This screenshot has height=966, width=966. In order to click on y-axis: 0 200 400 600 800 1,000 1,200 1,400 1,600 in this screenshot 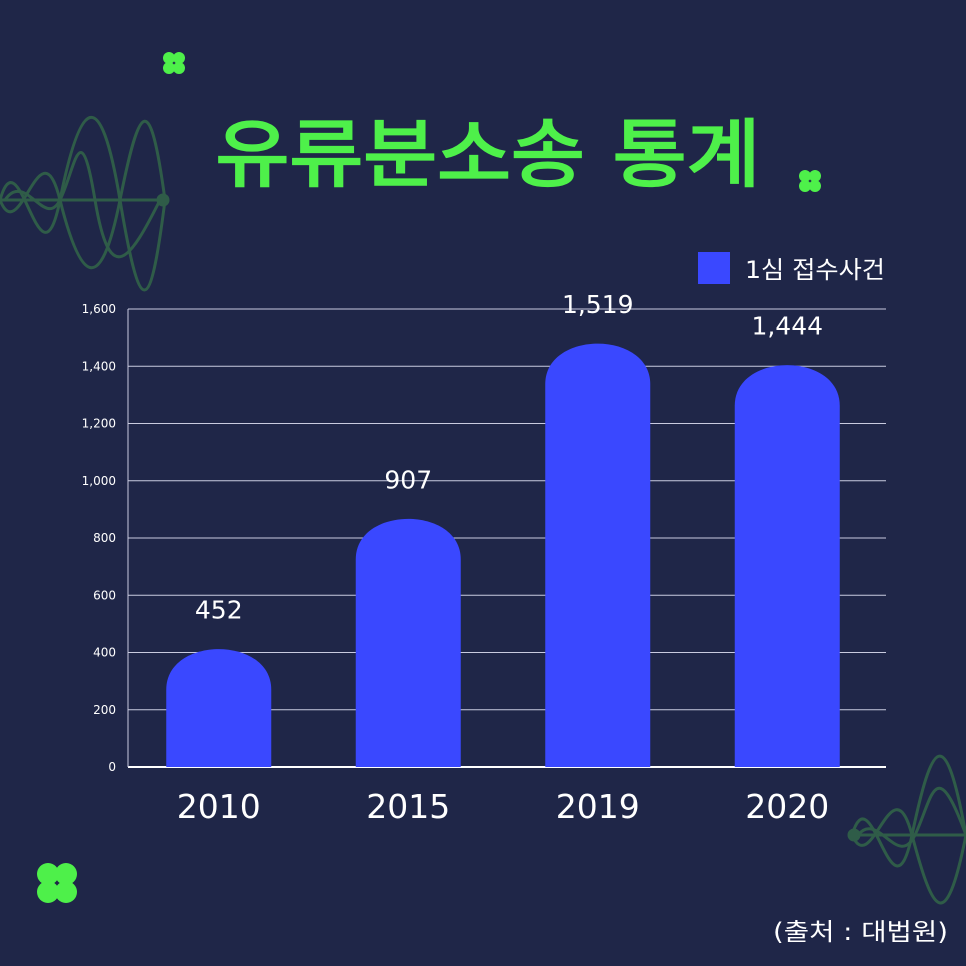, I will do `click(99, 538)`.